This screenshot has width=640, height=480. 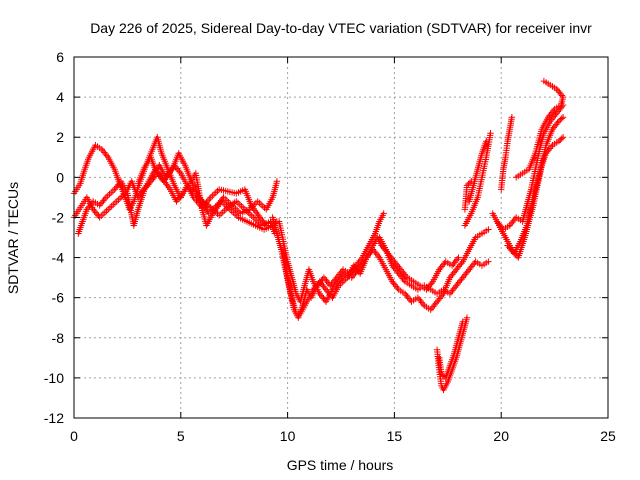 I want to click on x-tick-label: 5, so click(x=181, y=436).